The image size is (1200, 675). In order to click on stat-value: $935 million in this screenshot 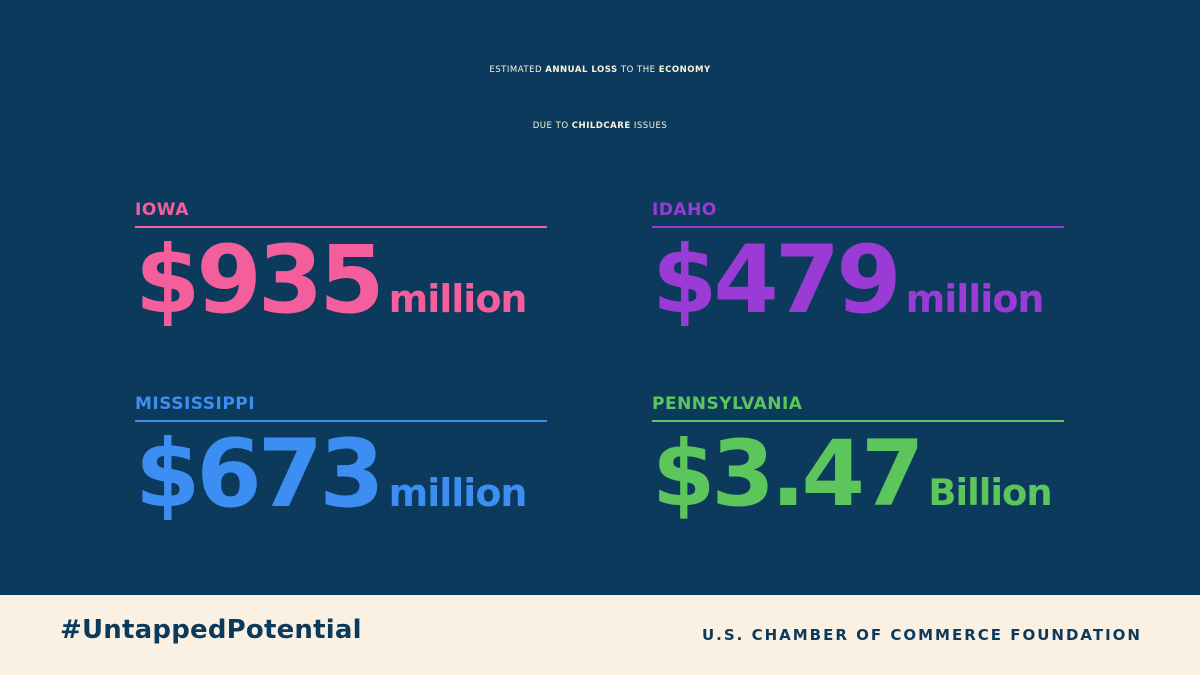, I will do `click(341, 281)`.